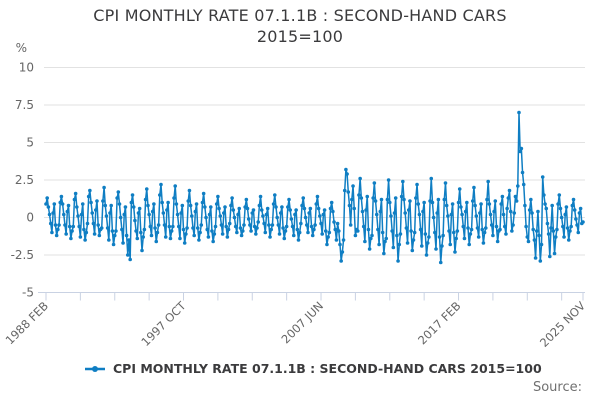 Image resolution: width=600 pixels, height=400 pixels. I want to click on y-tick-label: 10, so click(26, 68).